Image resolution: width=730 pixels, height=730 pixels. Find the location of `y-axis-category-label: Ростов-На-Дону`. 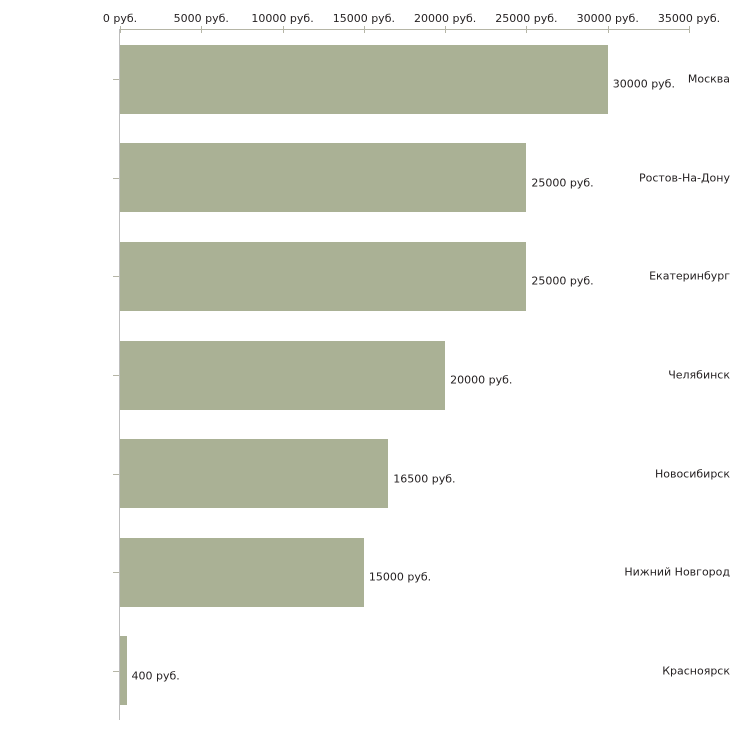

y-axis-category-label: Ростов-На-Дону is located at coordinates (684, 178).